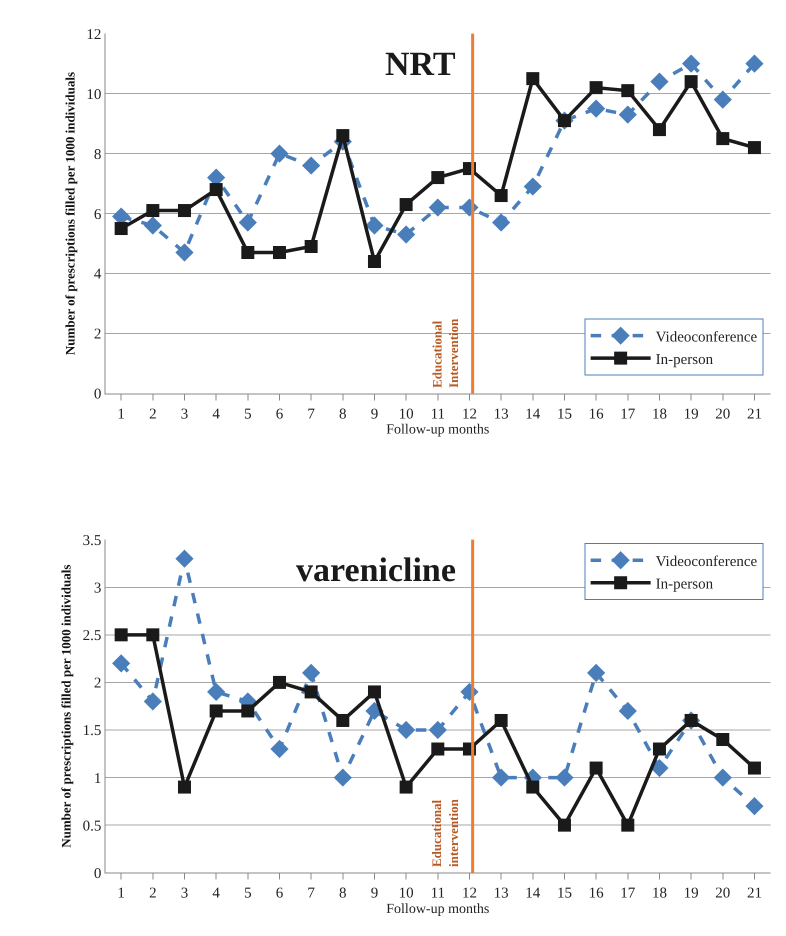  What do you see at coordinates (311, 894) in the screenshot?
I see `x-tick-label: 7` at bounding box center [311, 894].